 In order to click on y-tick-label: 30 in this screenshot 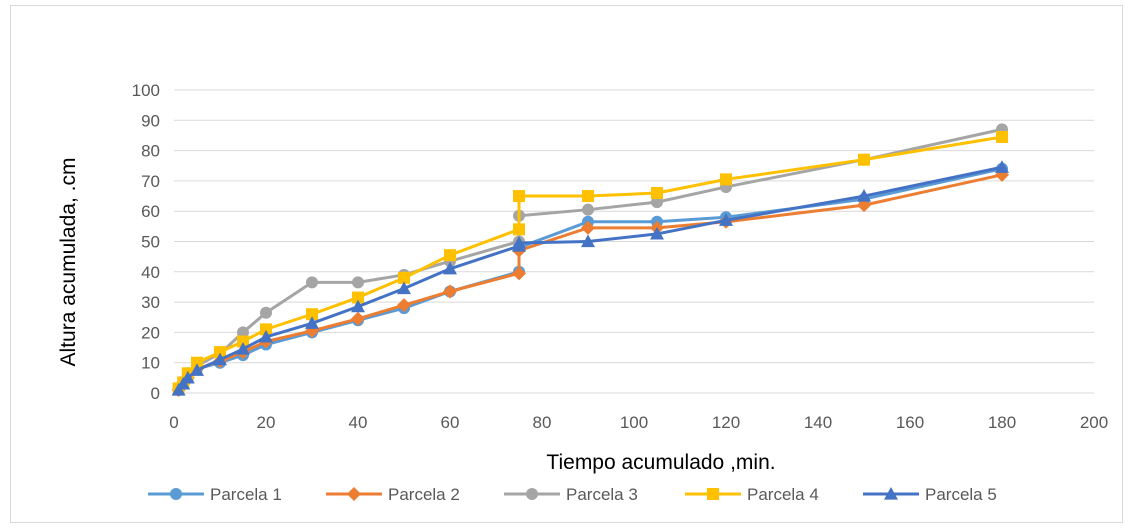, I will do `click(150, 302)`.